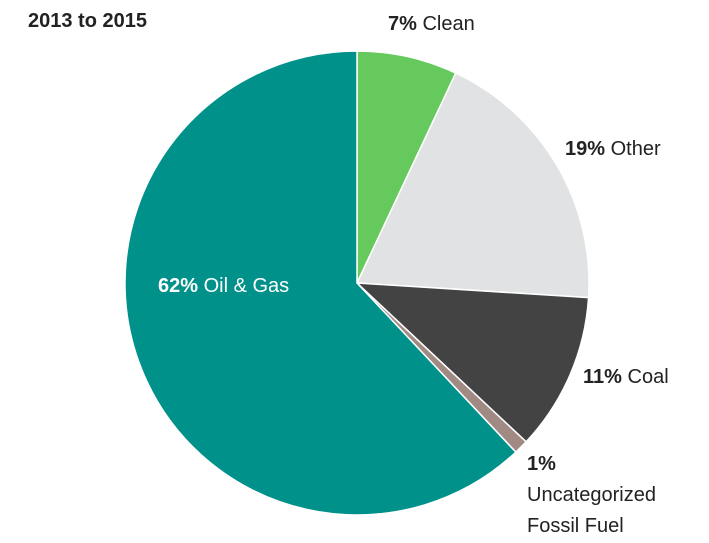 The image size is (709, 543). Describe the element at coordinates (648, 377) in the screenshot. I see `category-label: Coal` at that location.